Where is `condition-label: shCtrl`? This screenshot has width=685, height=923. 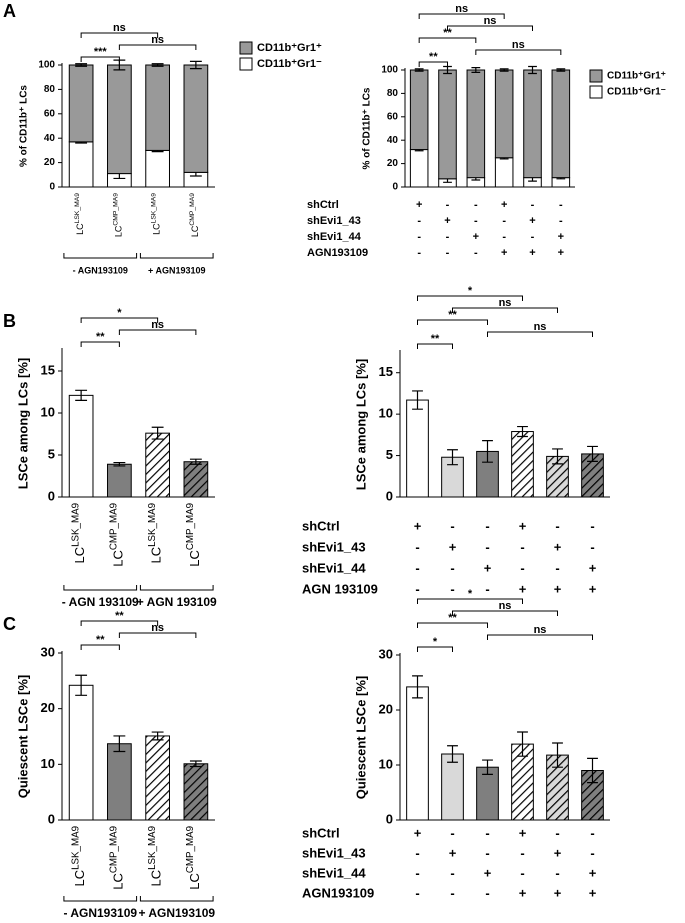 condition-label: shCtrl is located at coordinates (321, 525).